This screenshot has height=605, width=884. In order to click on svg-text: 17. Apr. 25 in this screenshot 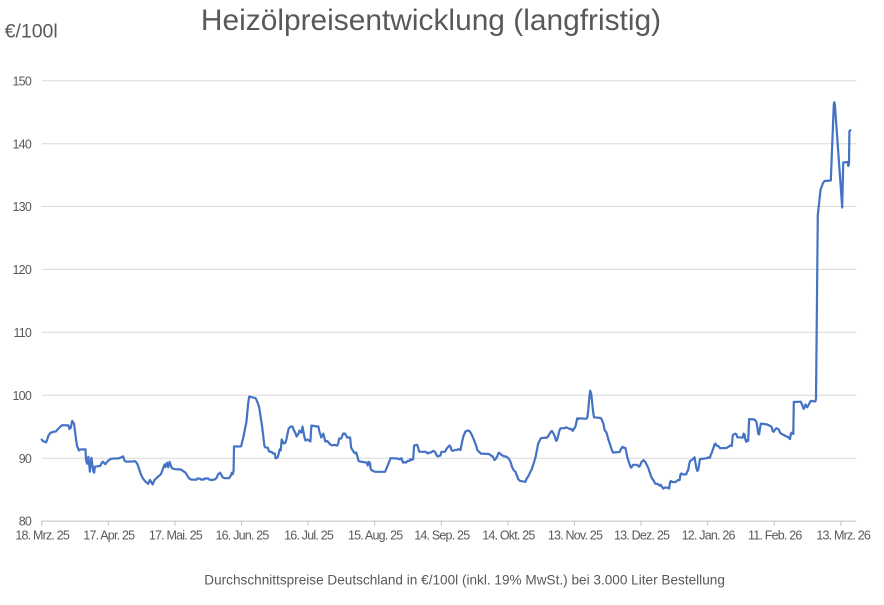, I will do `click(109, 535)`.